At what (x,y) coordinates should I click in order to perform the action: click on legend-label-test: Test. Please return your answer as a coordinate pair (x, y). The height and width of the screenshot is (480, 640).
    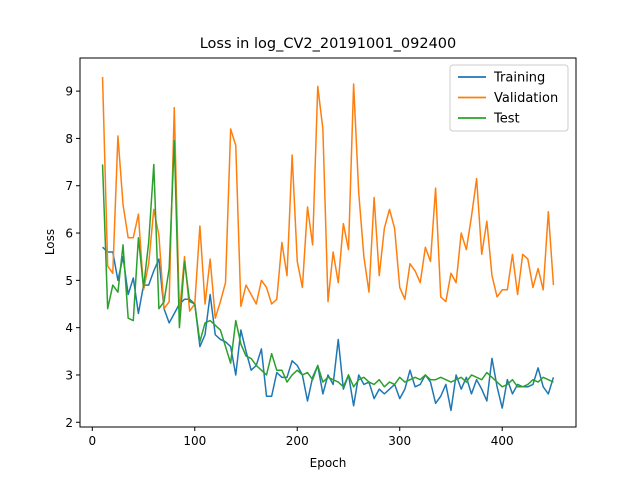
    Looking at the image, I should click on (506, 119).